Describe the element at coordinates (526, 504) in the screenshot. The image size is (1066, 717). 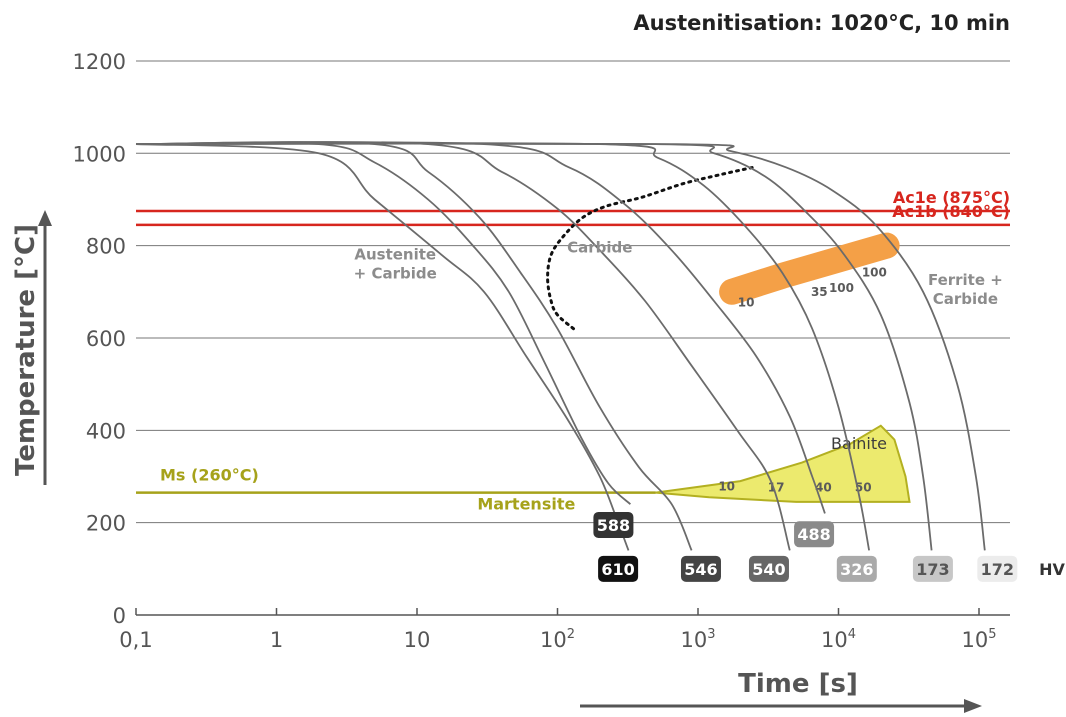
I see `region-label: Martensite` at that location.